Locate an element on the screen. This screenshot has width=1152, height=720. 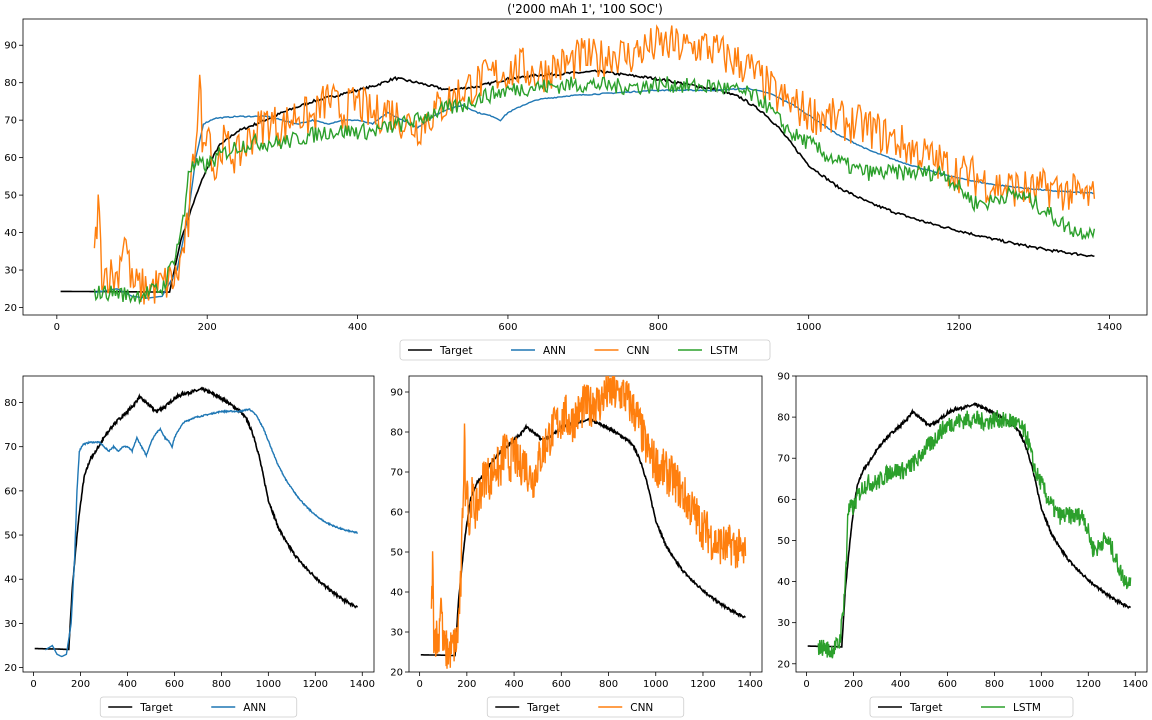
series-line-cnn is located at coordinates (588, 522).